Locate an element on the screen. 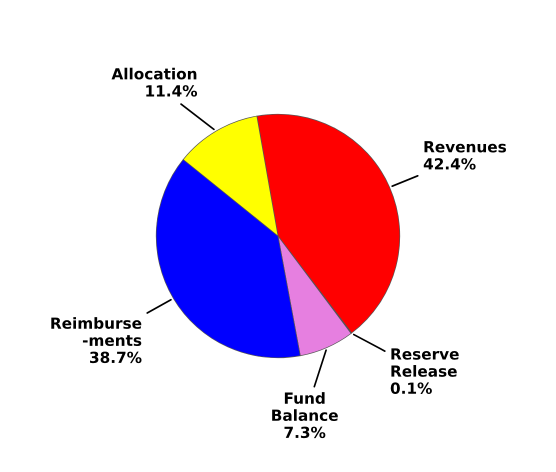 The height and width of the screenshot is (472, 556). data-label: 11.4% is located at coordinates (172, 91).